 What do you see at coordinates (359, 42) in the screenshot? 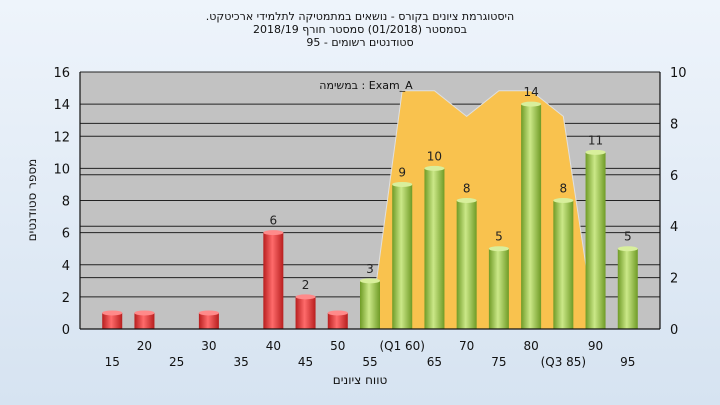
I see `chart-subtitle-line-2: 95 - סטודנטים רשומים` at bounding box center [359, 42].